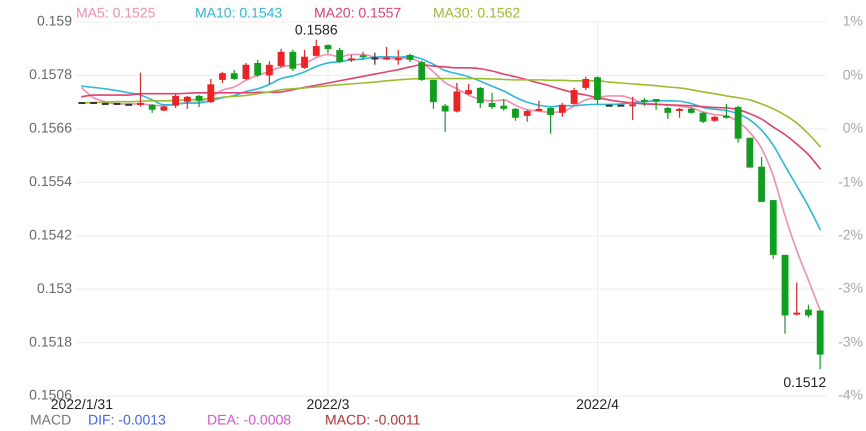  What do you see at coordinates (852, 20) in the screenshot?
I see `y2-tick-label: 1%` at bounding box center [852, 20].